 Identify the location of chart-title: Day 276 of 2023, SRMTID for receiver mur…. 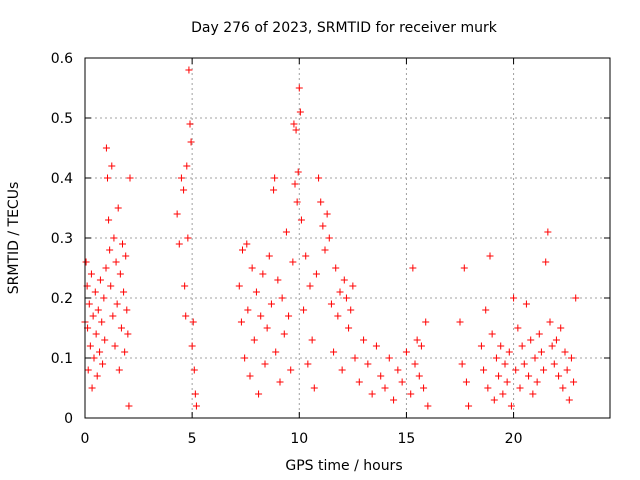
(344, 28).